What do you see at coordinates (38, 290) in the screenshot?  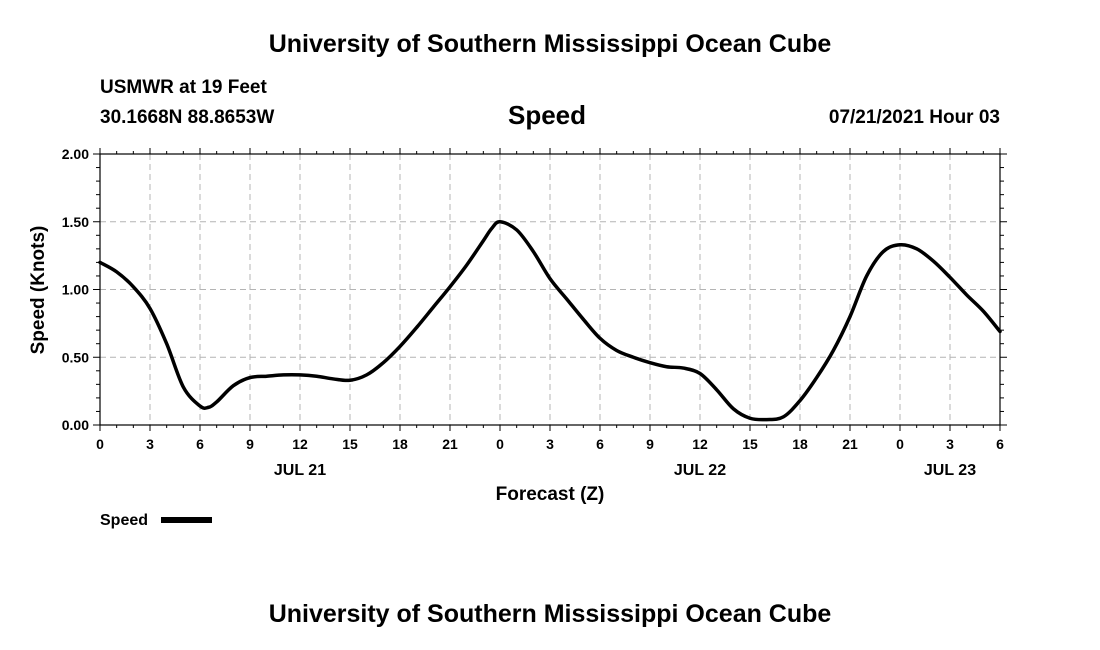 I see `y-axis-title: Speed (Knots)` at bounding box center [38, 290].